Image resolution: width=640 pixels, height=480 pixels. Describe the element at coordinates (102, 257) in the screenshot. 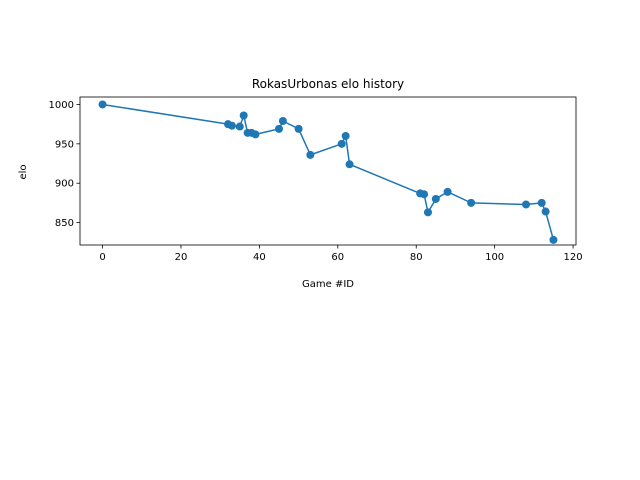

I see `x-tick-label: 0` at that location.